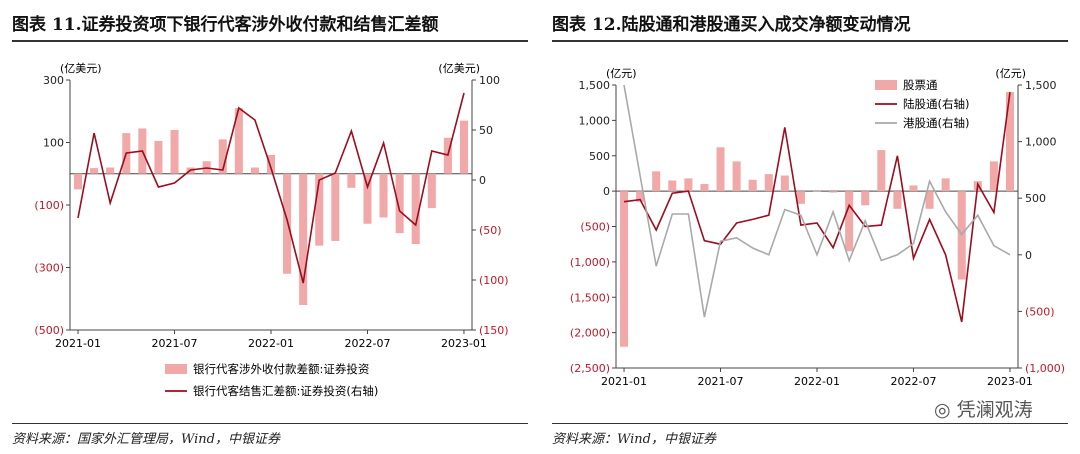 This screenshot has width=1080, height=454. Describe the element at coordinates (260, 25) in the screenshot. I see `figure-title-text: 证券投资项下银行代客涉外收付款和结售汇差额` at that location.